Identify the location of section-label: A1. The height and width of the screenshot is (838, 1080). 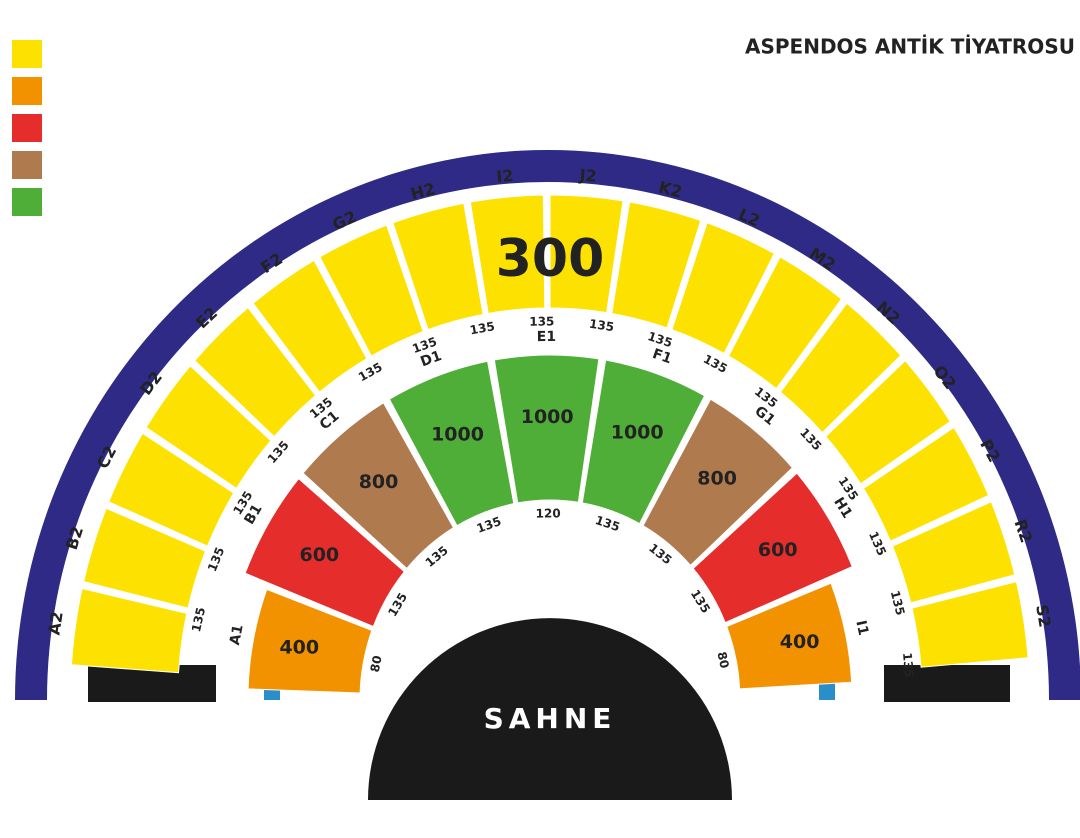
(237, 634).